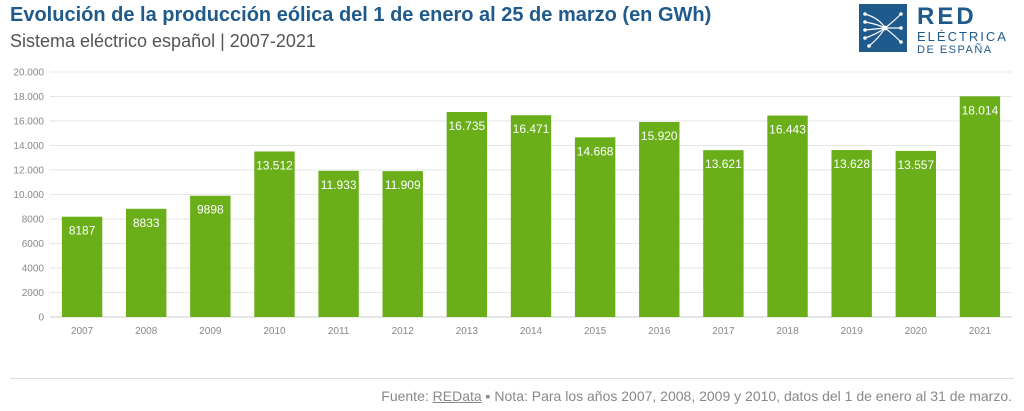 The image size is (1024, 411). Describe the element at coordinates (851, 164) in the screenshot. I see `bar-value-label: 13.628` at that location.